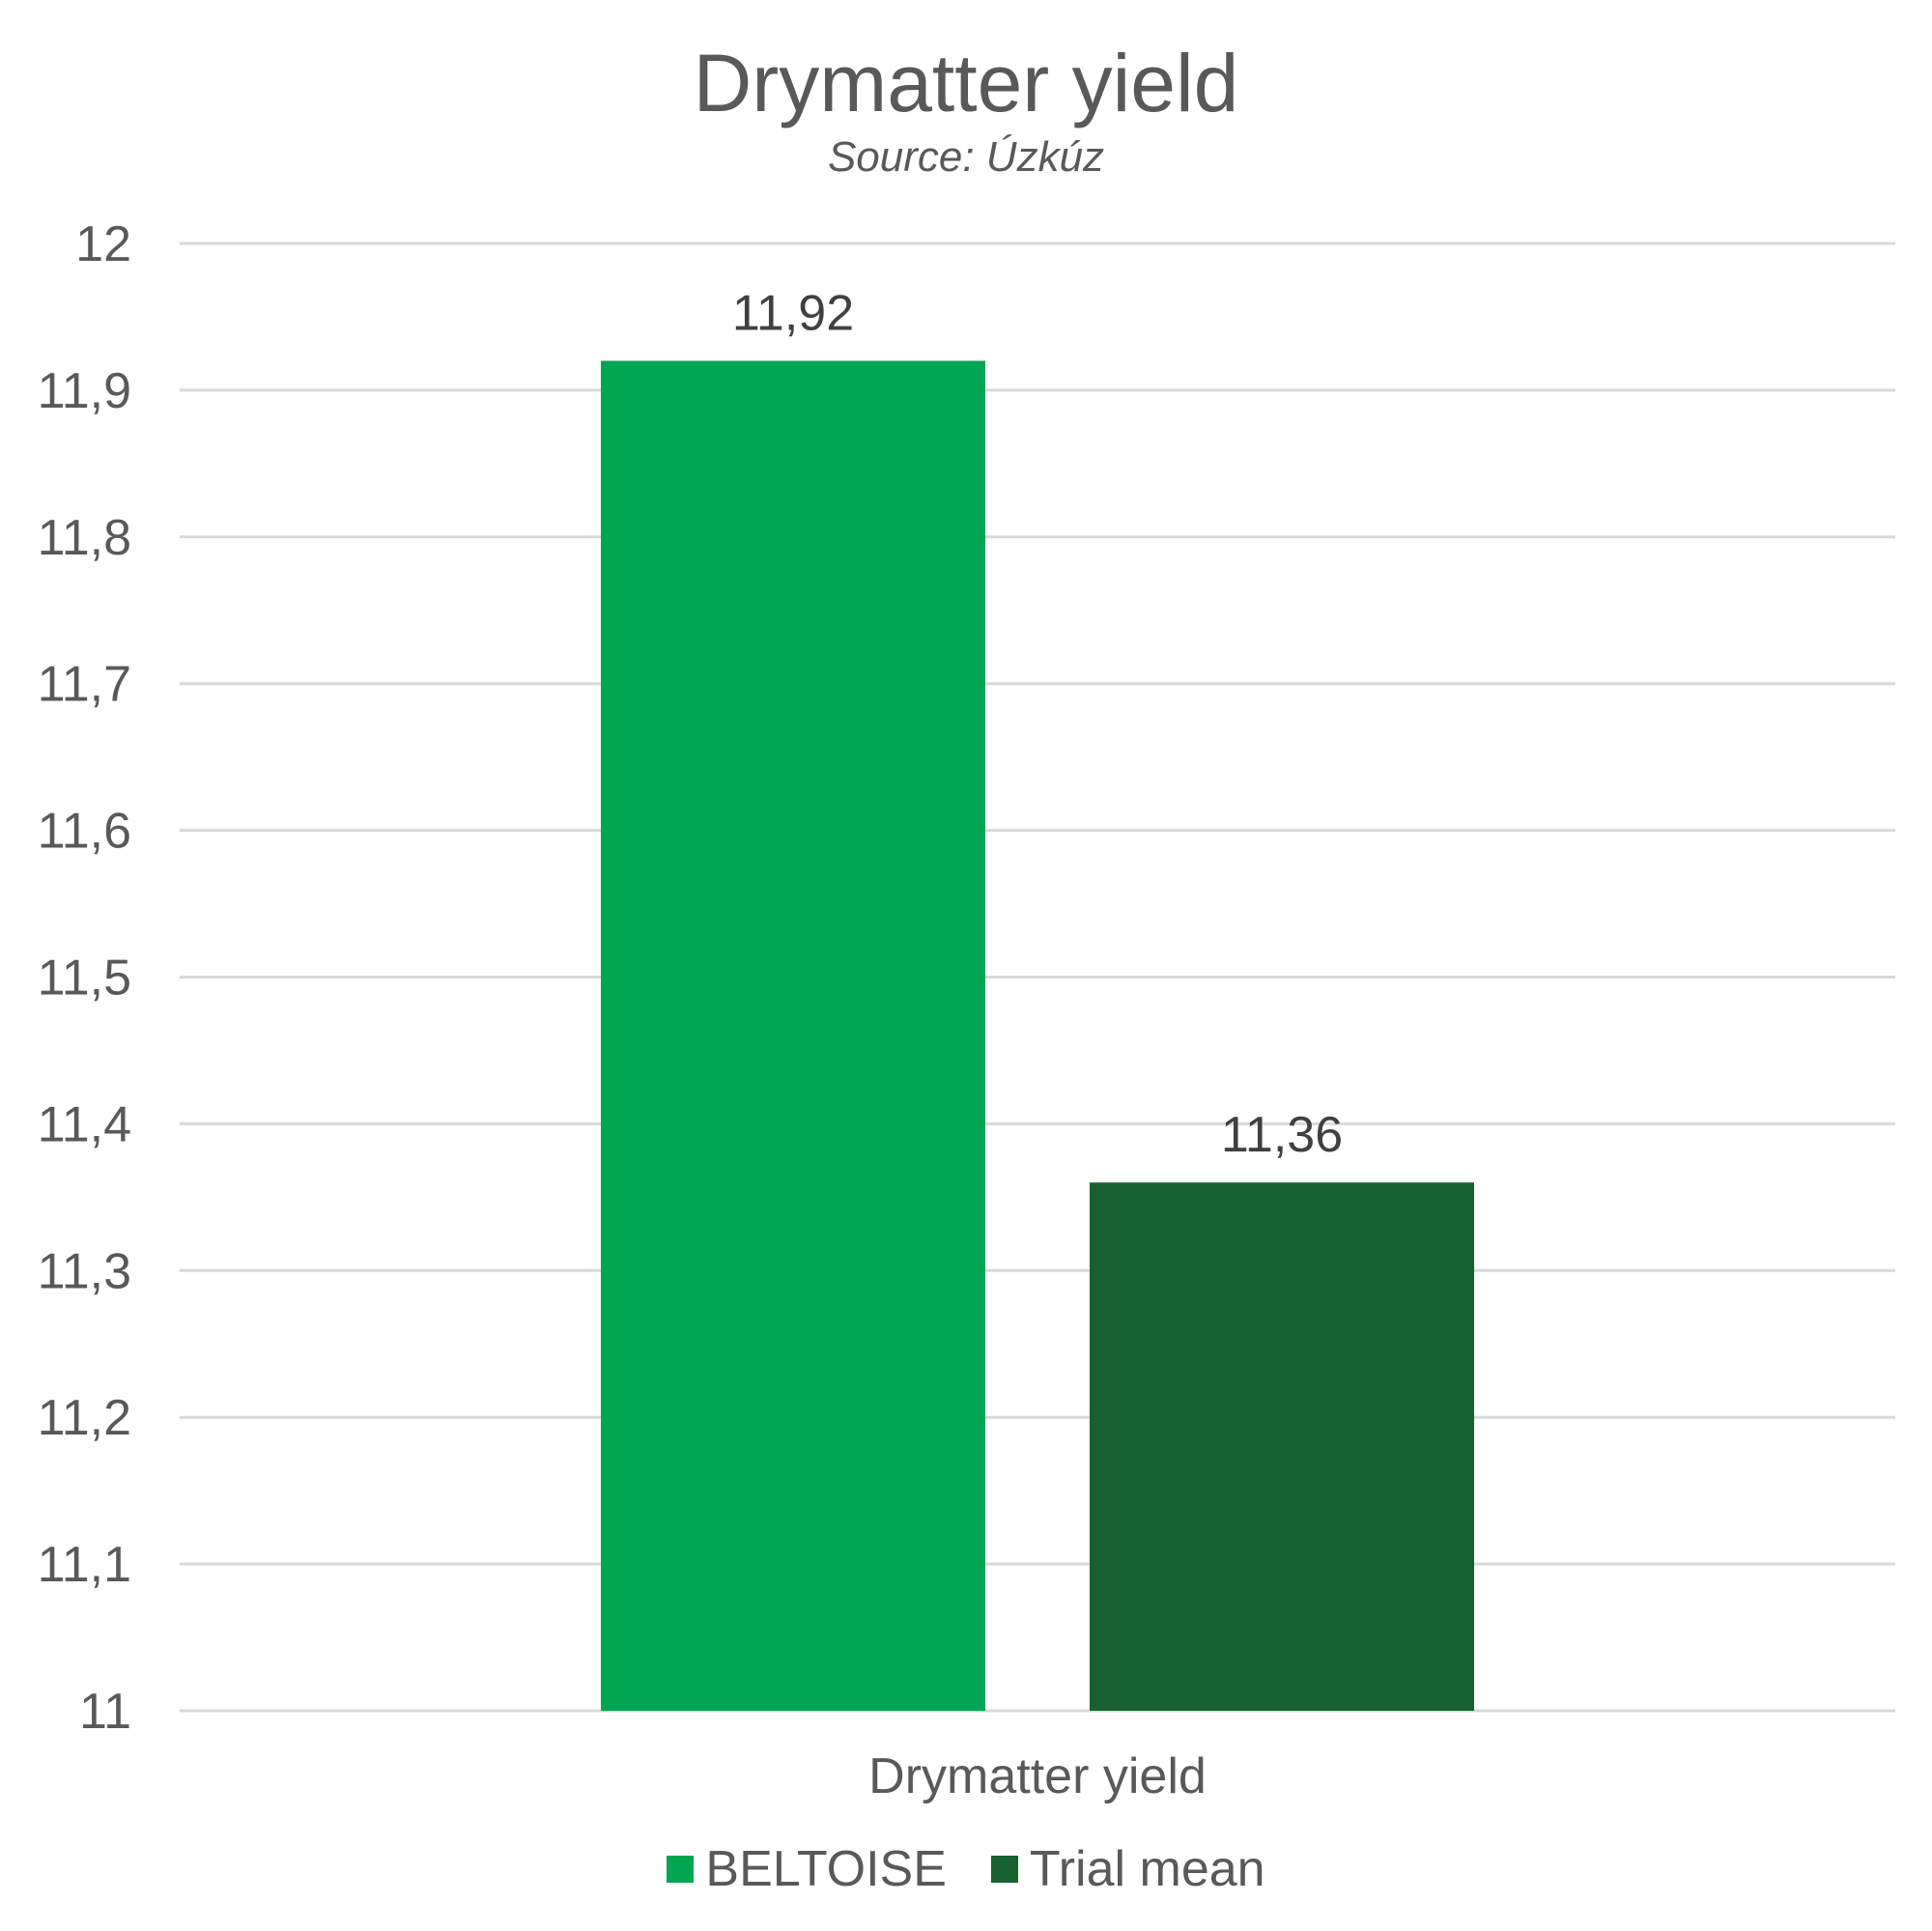  I want to click on y-tick-label: 11,7, so click(84, 685).